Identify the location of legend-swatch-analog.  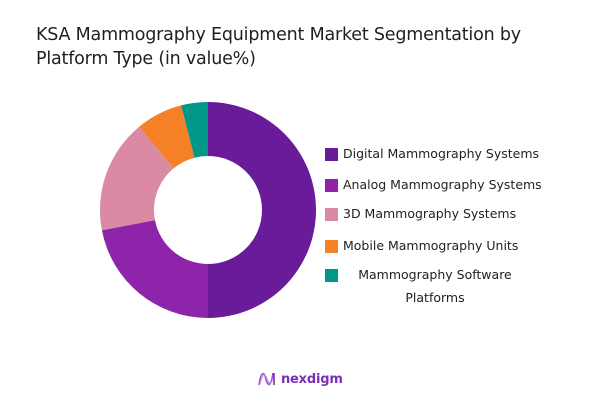
(331, 185).